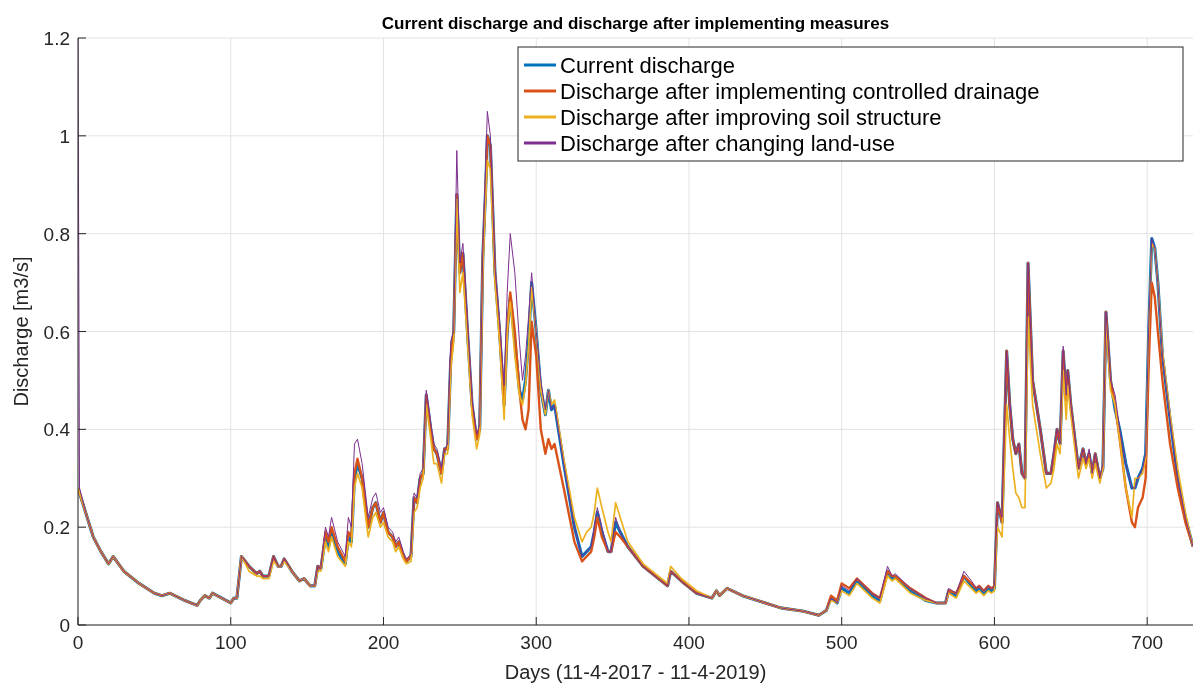  What do you see at coordinates (56, 38) in the screenshot?
I see `y-tick-label: 1.2` at bounding box center [56, 38].